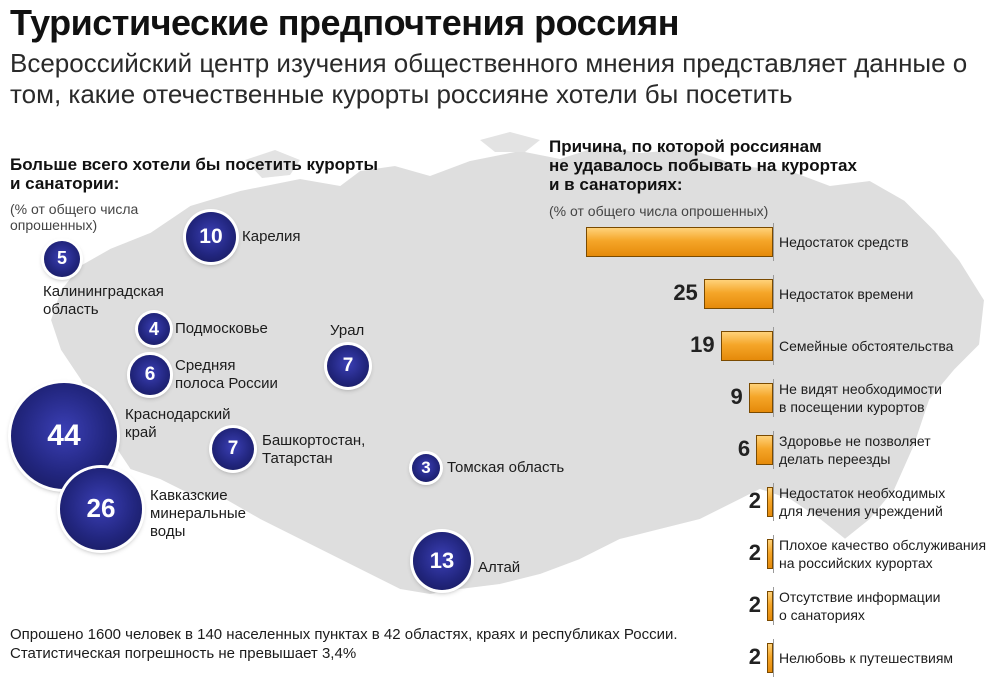 The width and height of the screenshot is (1000, 677). I want to click on bubble-label-7: Башкортостан, Татарстан, so click(314, 449).